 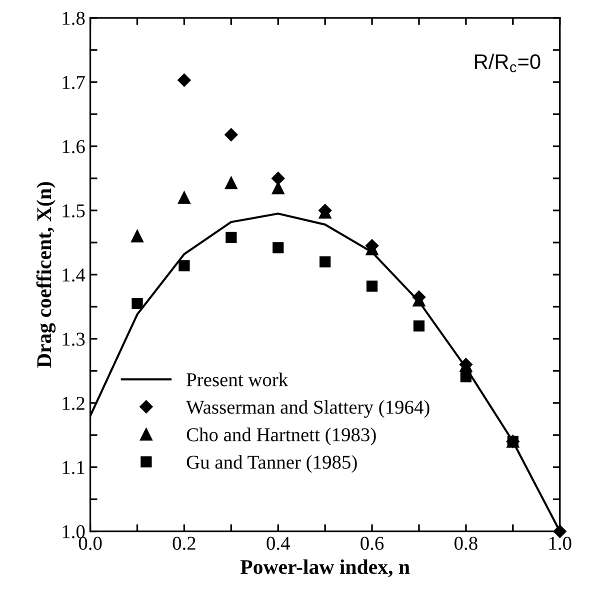 I want to click on annotation: R/R$_{c}$=0, so click(x=507, y=63).